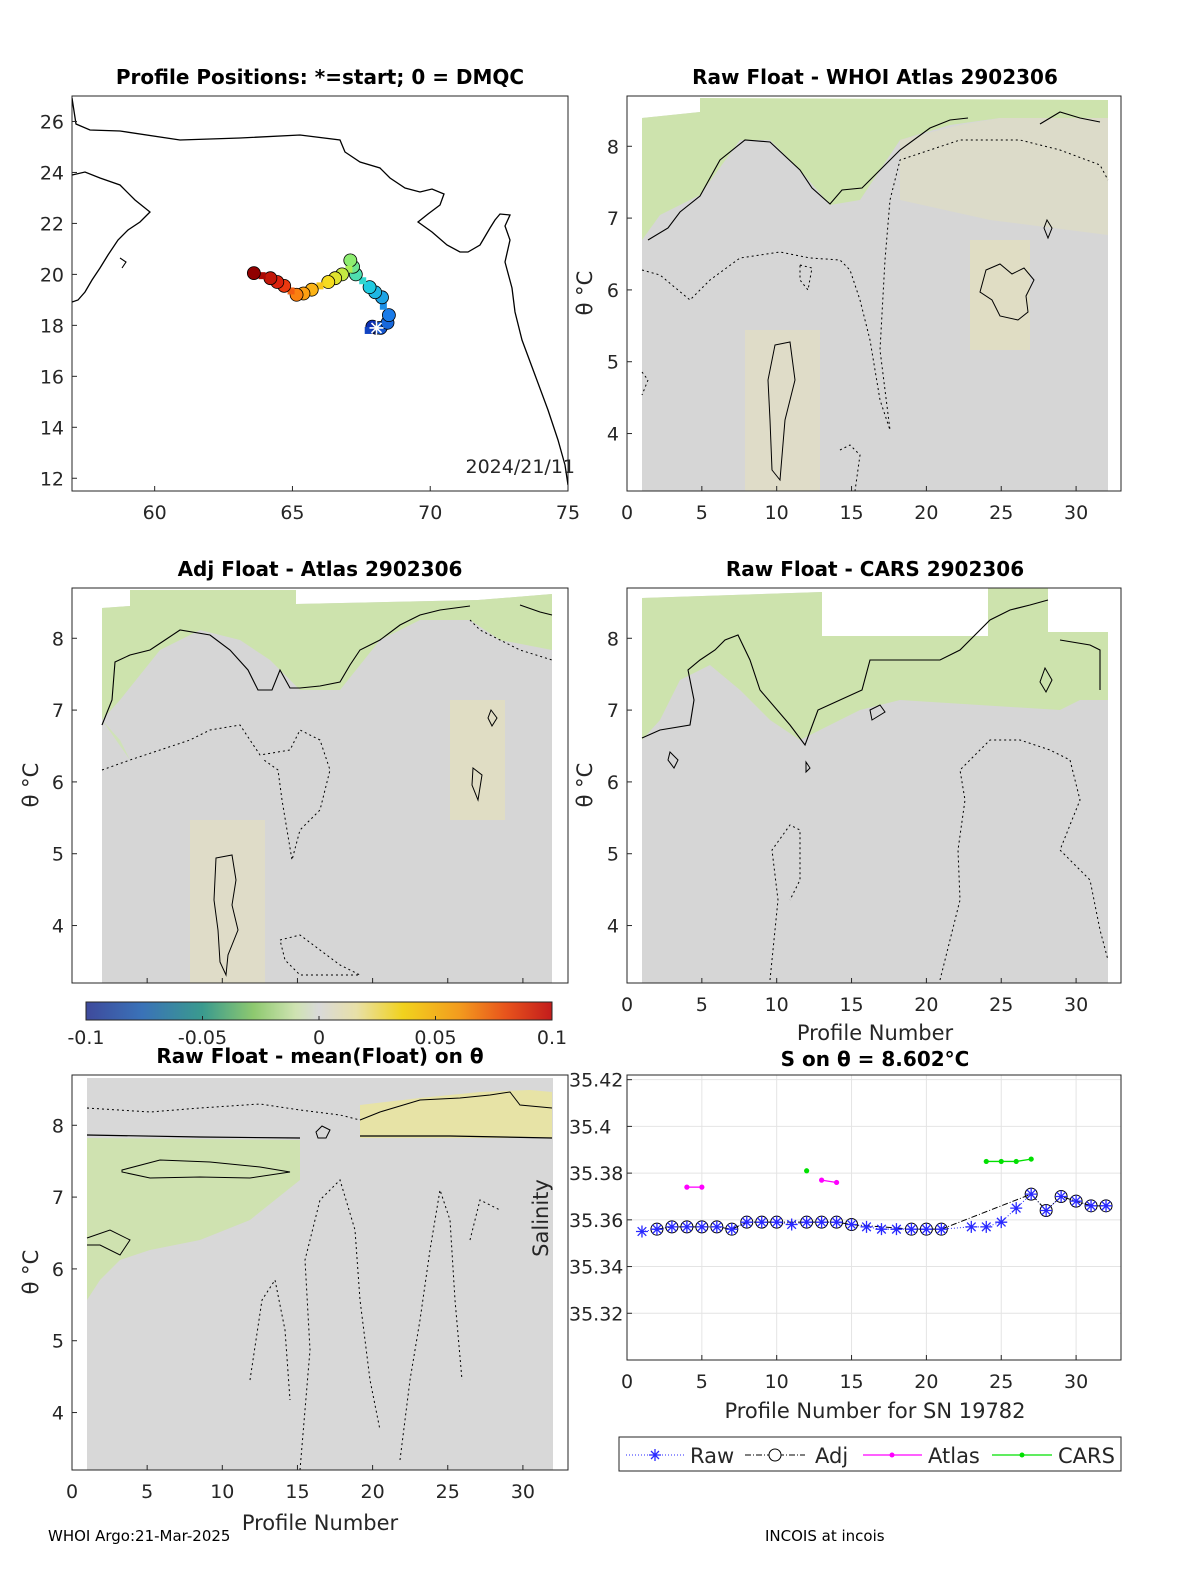  What do you see at coordinates (822, 1180) in the screenshot?
I see `atlas-point` at bounding box center [822, 1180].